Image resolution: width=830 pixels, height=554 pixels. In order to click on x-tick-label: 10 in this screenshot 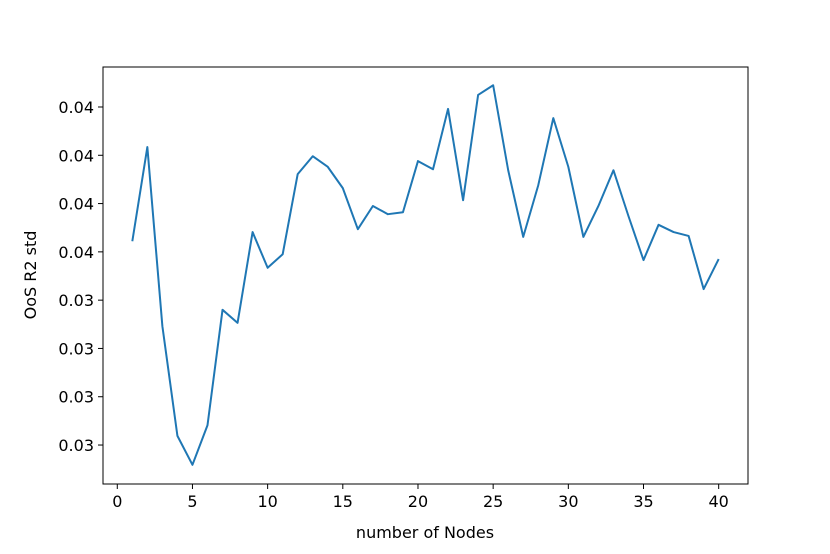, I will do `click(267, 501)`.